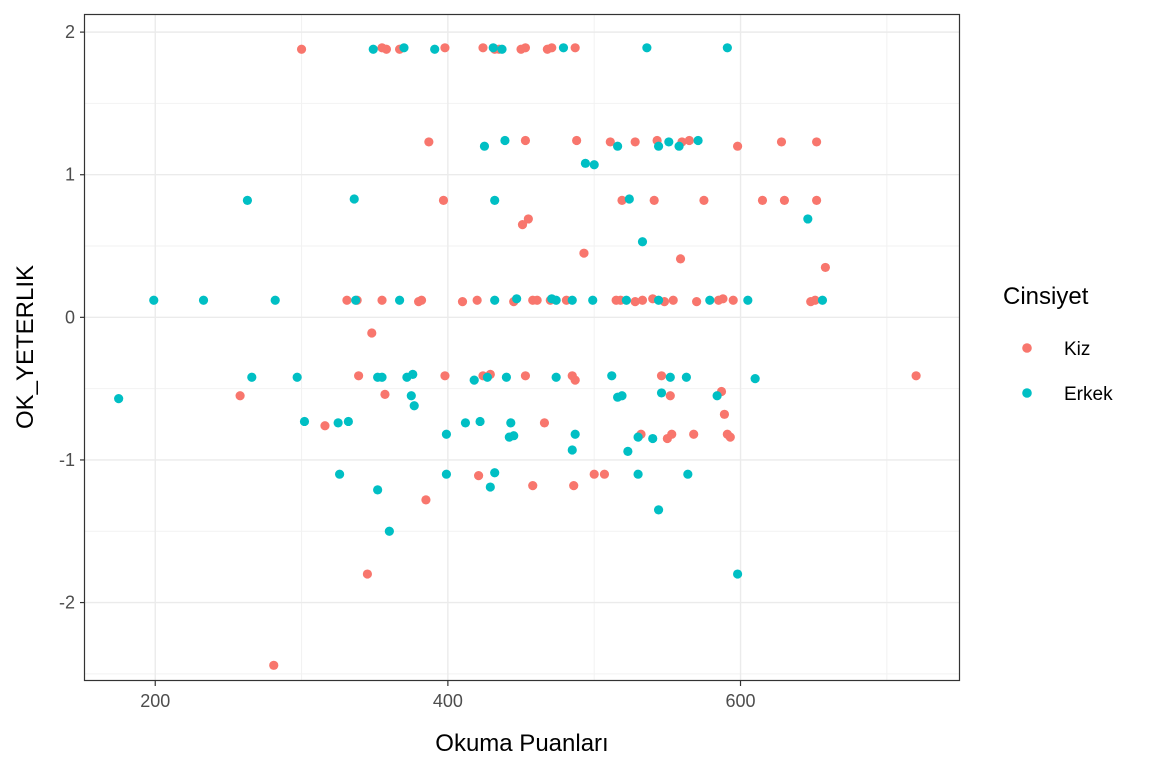 The image size is (1152, 768). I want to click on legend: Cinsiyet Kiz Erkek, so click(1058, 344).